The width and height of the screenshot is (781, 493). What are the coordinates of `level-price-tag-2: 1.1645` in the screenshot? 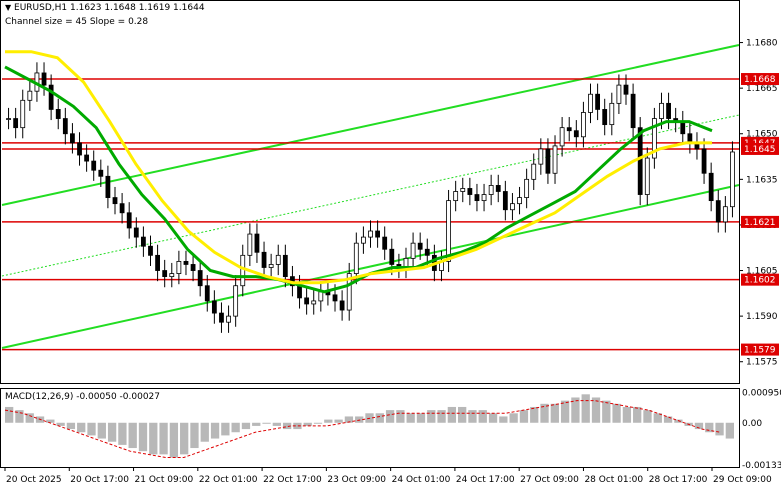 It's located at (760, 150).